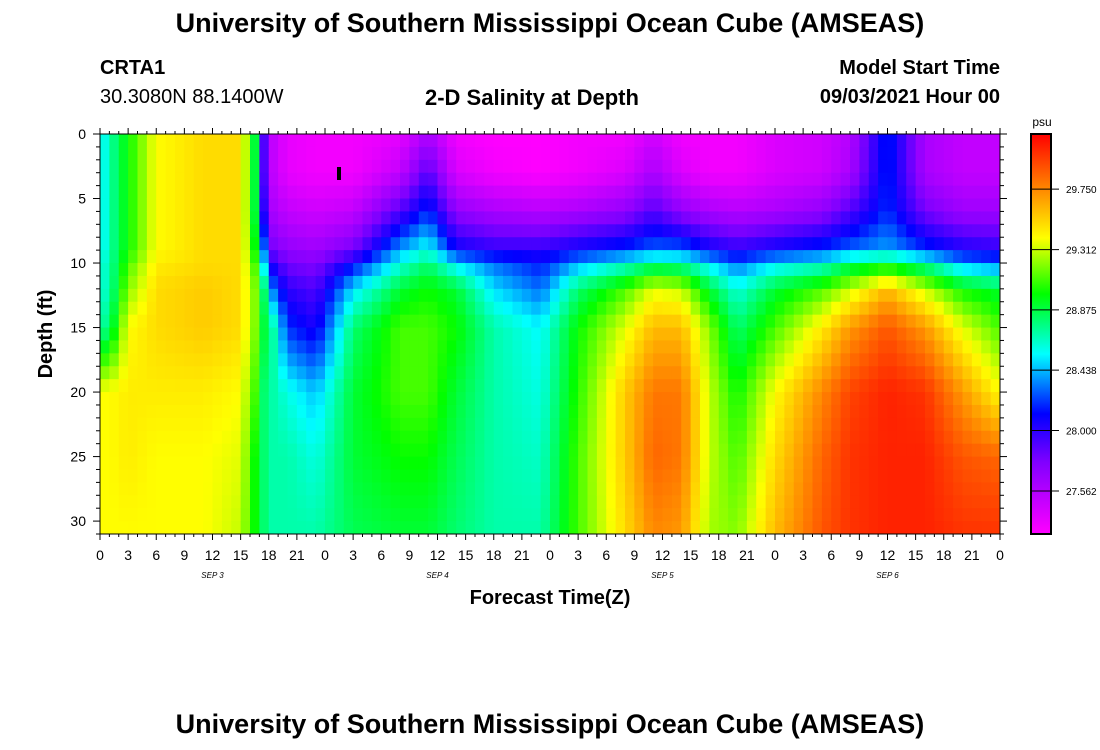  Describe the element at coordinates (1000, 555) in the screenshot. I see `x-tick-label: 0` at that location.